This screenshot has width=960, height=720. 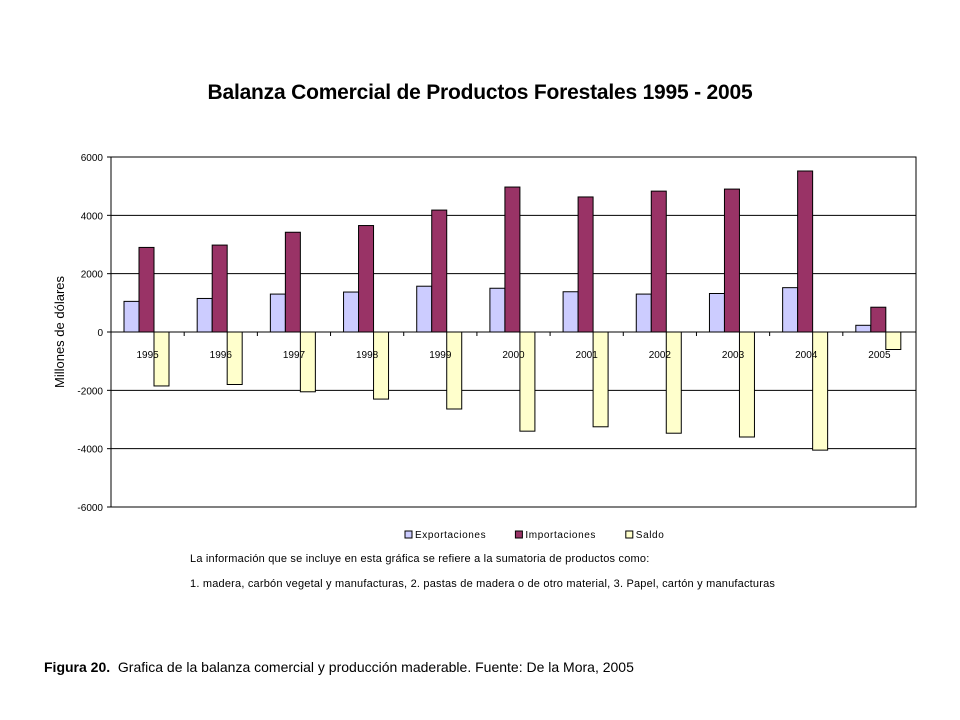 I want to click on bar-exportaciones-2003, so click(x=716, y=313).